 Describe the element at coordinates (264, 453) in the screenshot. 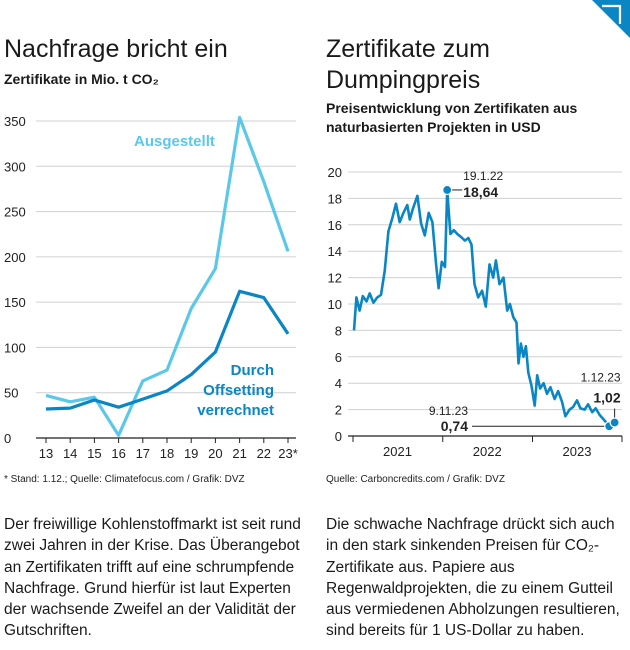

I see `x-tick-label: 22` at that location.